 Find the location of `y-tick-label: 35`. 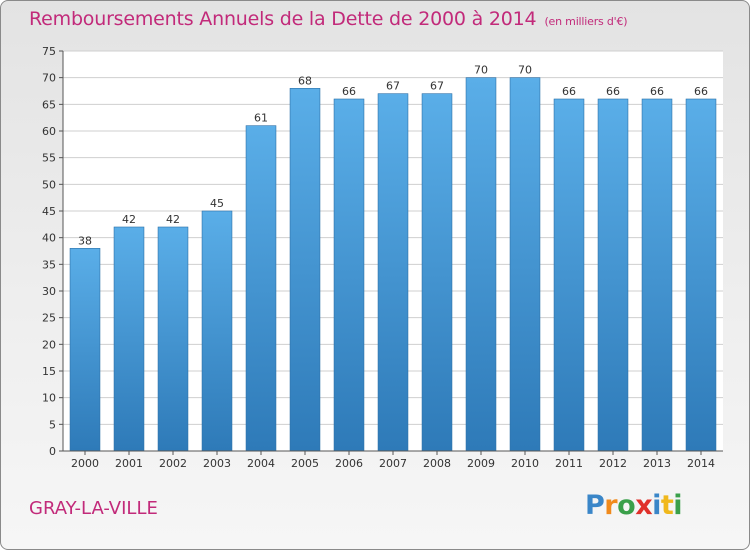

y-tick-label: 35 is located at coordinates (49, 264).